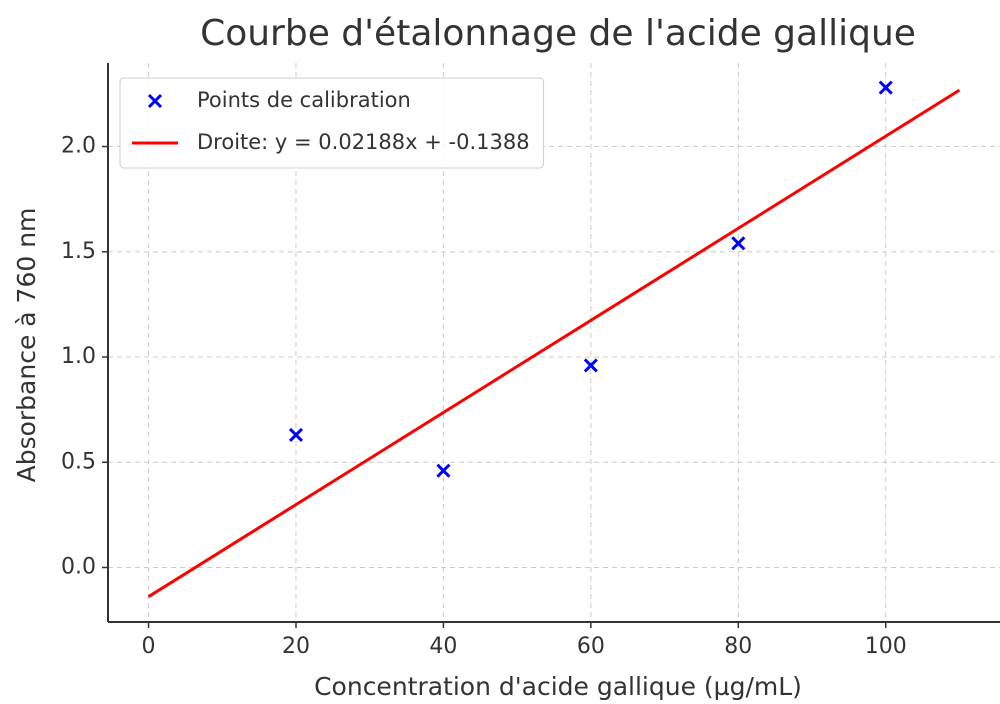  I want to click on x-tick-label: 20, so click(296, 646).